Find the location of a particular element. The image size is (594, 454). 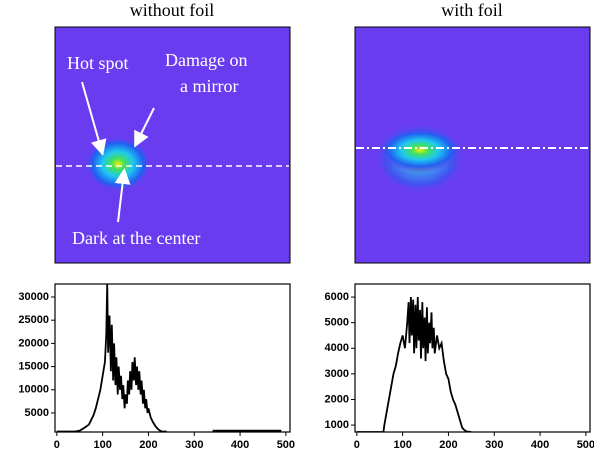

y-tick-label: 20000 is located at coordinates (33, 343).